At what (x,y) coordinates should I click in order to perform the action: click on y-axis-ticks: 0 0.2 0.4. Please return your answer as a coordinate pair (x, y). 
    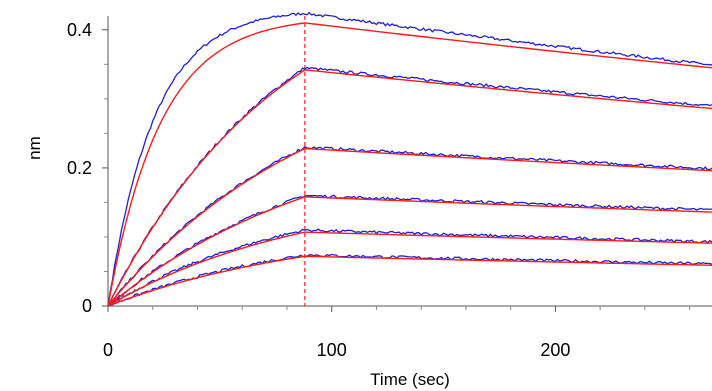
    Looking at the image, I should click on (87, 168).